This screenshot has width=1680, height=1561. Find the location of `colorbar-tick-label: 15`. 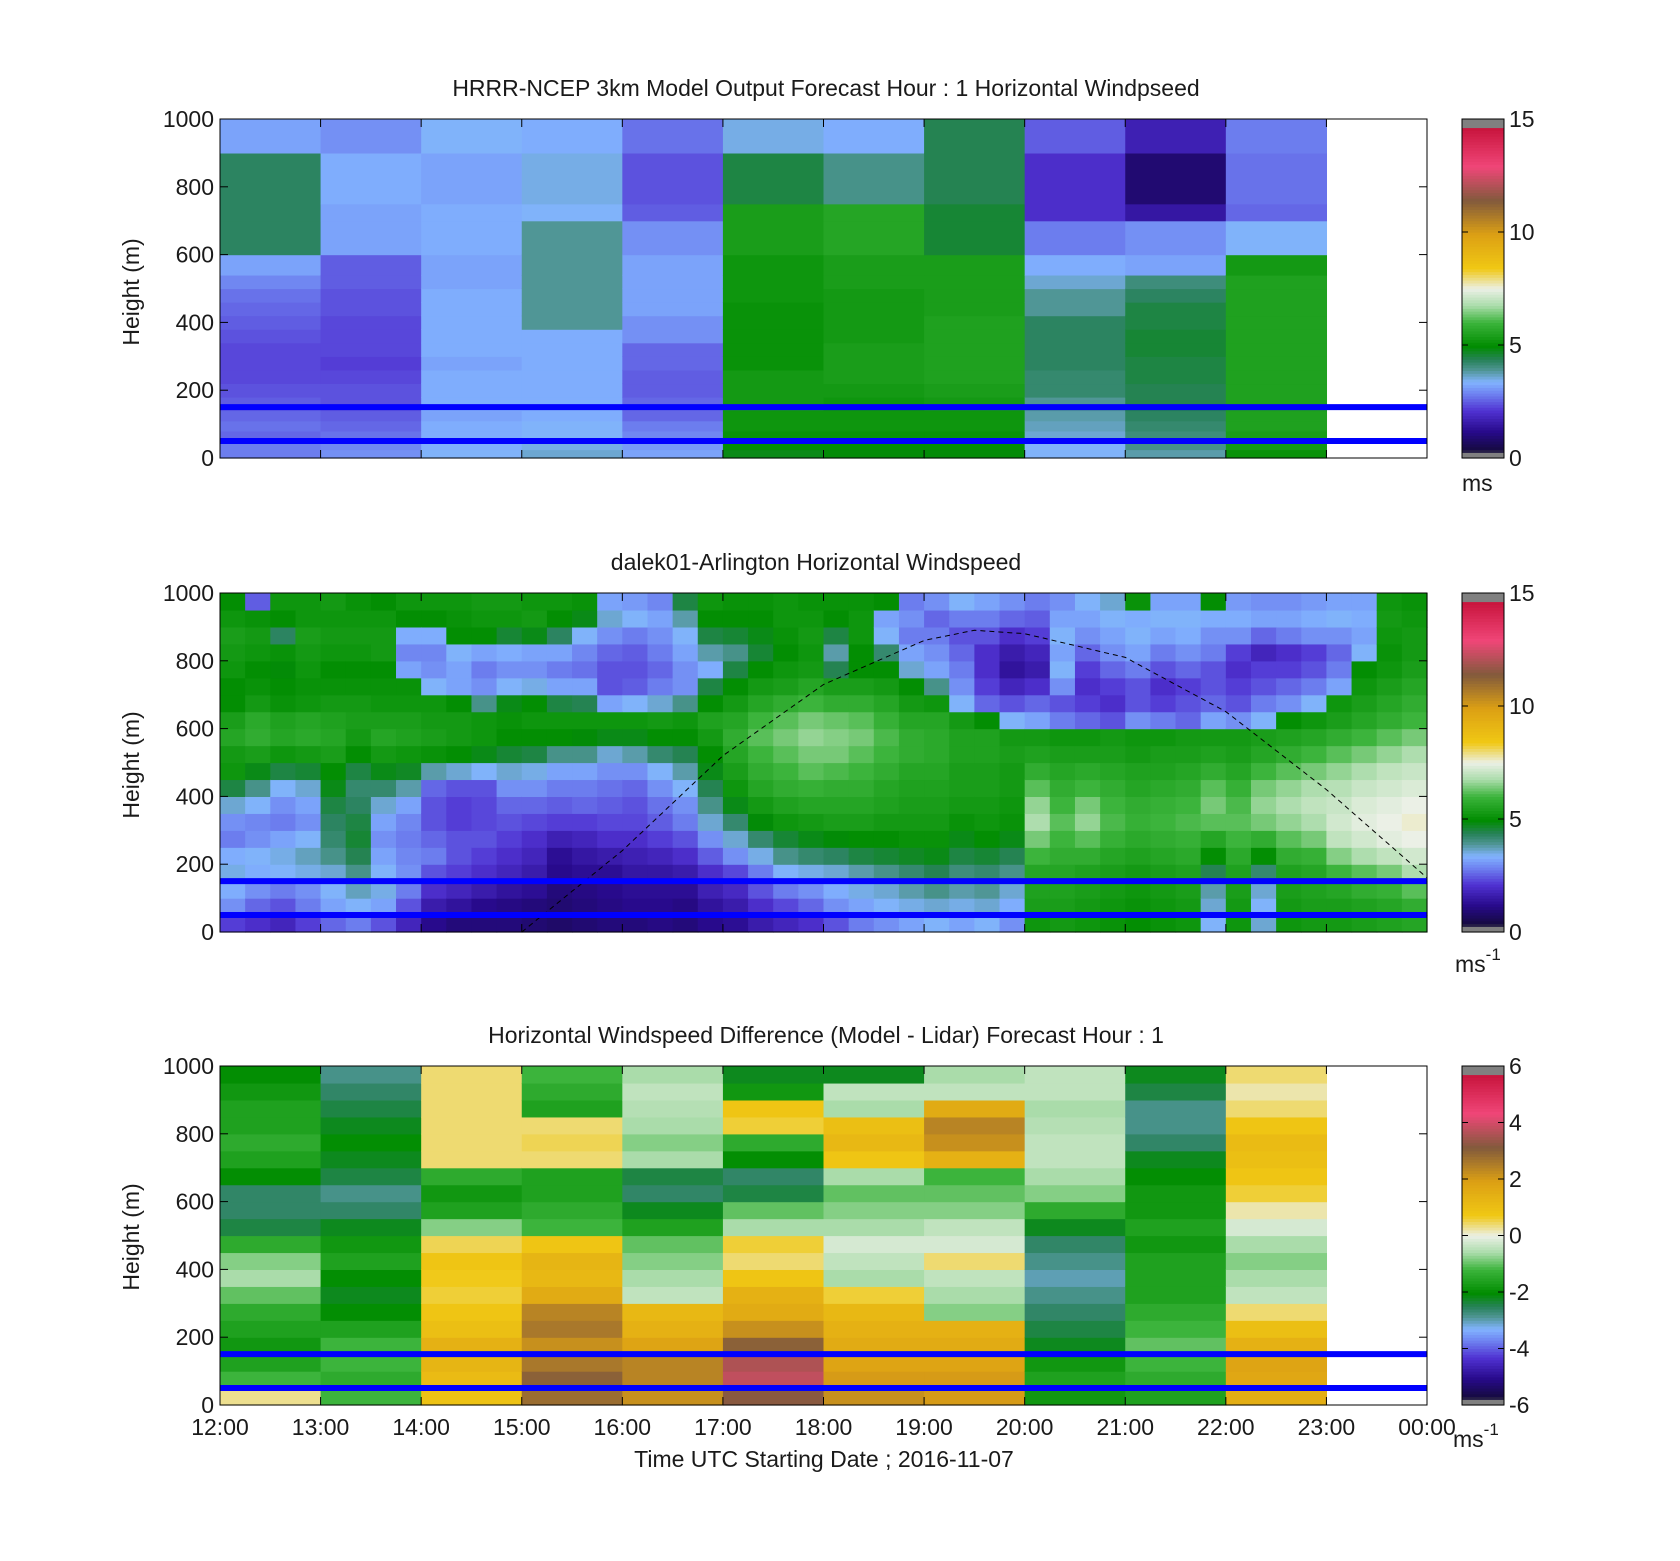

colorbar-tick-label: 15 is located at coordinates (1522, 593).